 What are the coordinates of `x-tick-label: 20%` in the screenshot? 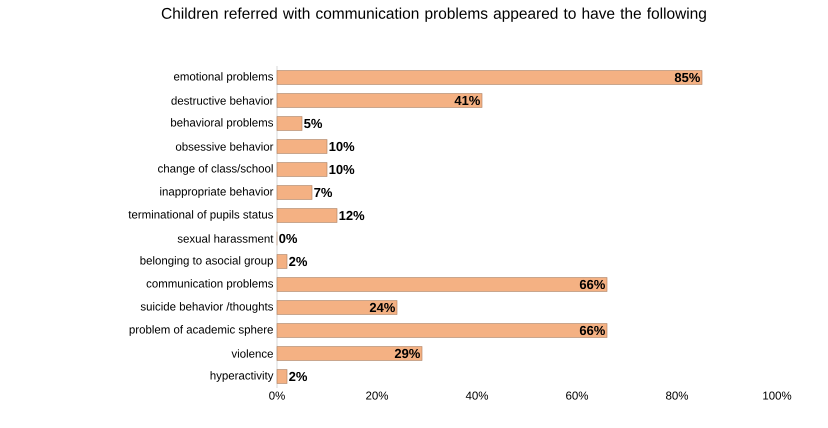 It's located at (377, 396).